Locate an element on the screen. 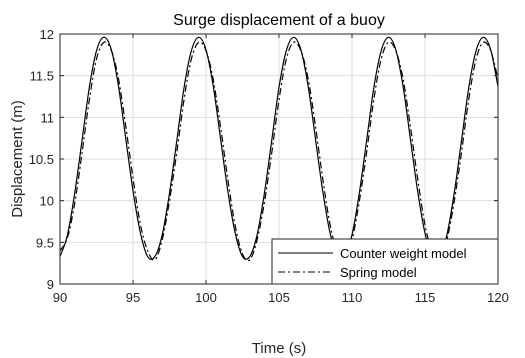 This screenshot has width=525, height=358. legend: Counter weight model Spring model is located at coordinates (385, 261).